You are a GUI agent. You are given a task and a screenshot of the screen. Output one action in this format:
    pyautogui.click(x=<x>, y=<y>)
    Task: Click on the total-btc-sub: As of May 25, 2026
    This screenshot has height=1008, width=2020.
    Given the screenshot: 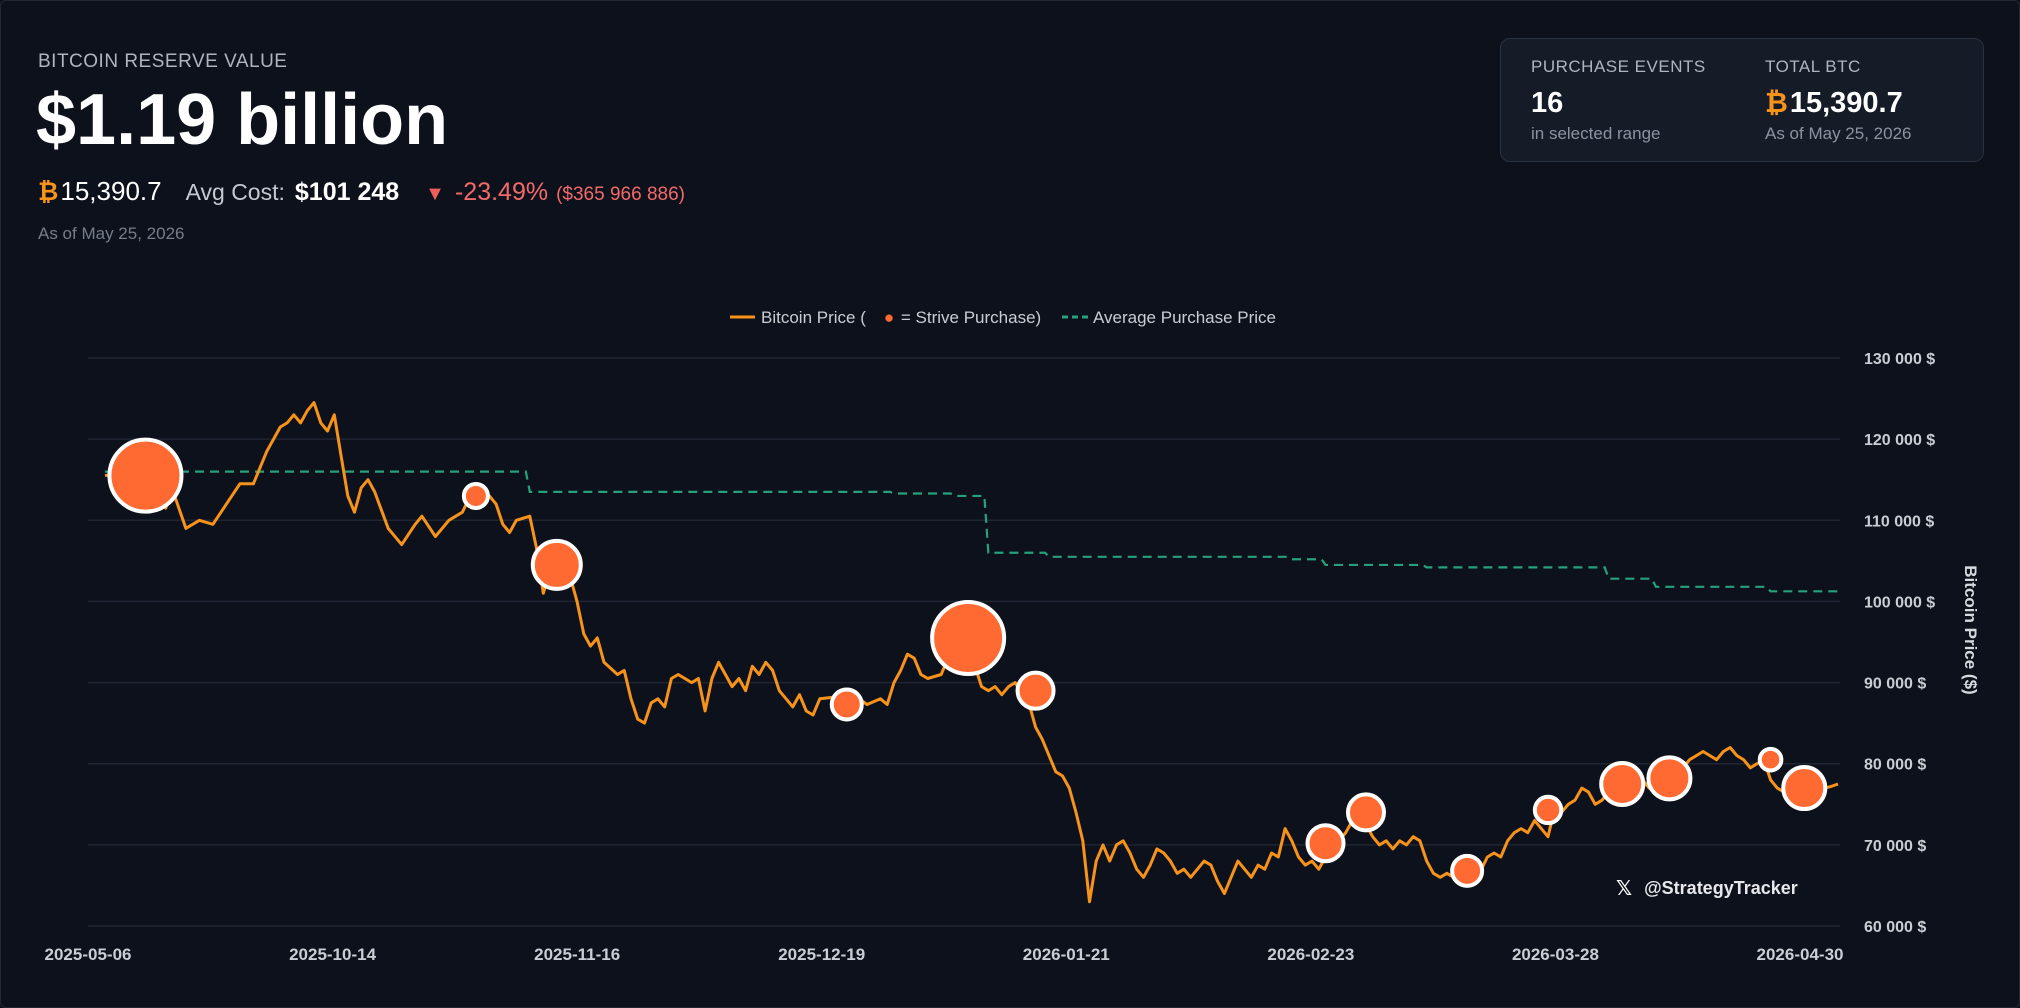 What is the action you would take?
    pyautogui.click(x=1838, y=133)
    